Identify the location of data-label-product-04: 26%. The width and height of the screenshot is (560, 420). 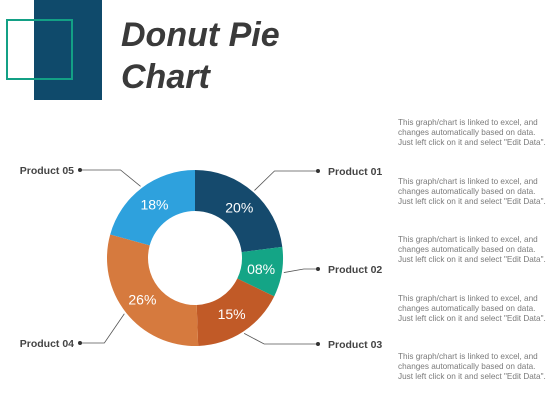
(142, 300).